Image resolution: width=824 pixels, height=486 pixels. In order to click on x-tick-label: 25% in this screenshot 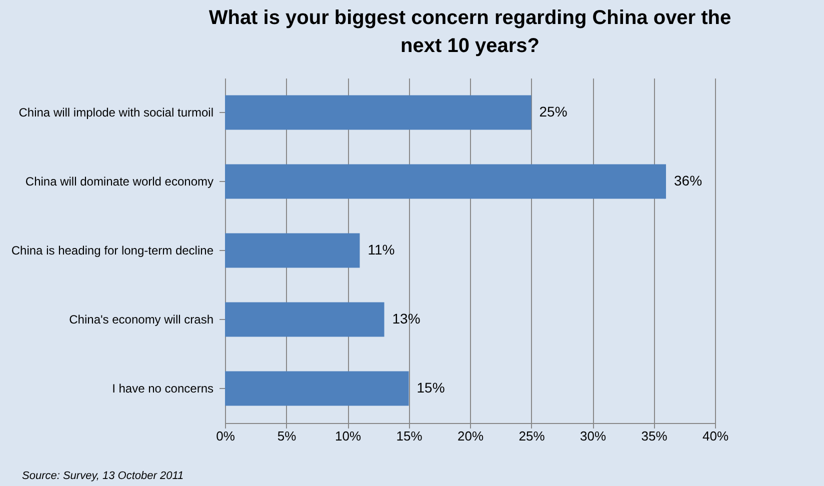, I will do `click(532, 436)`.